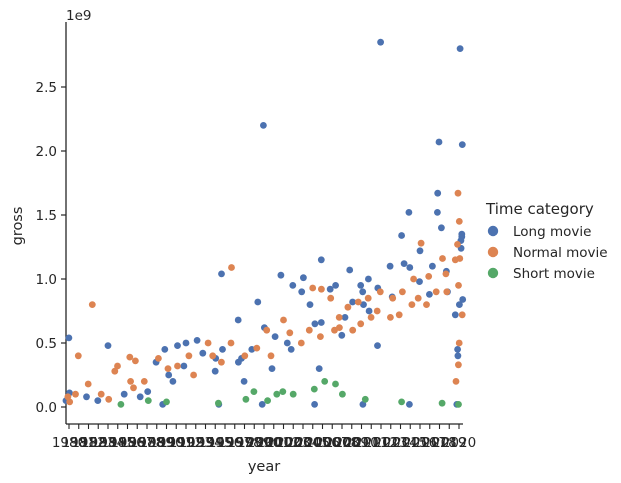  Describe the element at coordinates (46, 408) in the screenshot. I see `y-tick-label: 0.0` at that location.